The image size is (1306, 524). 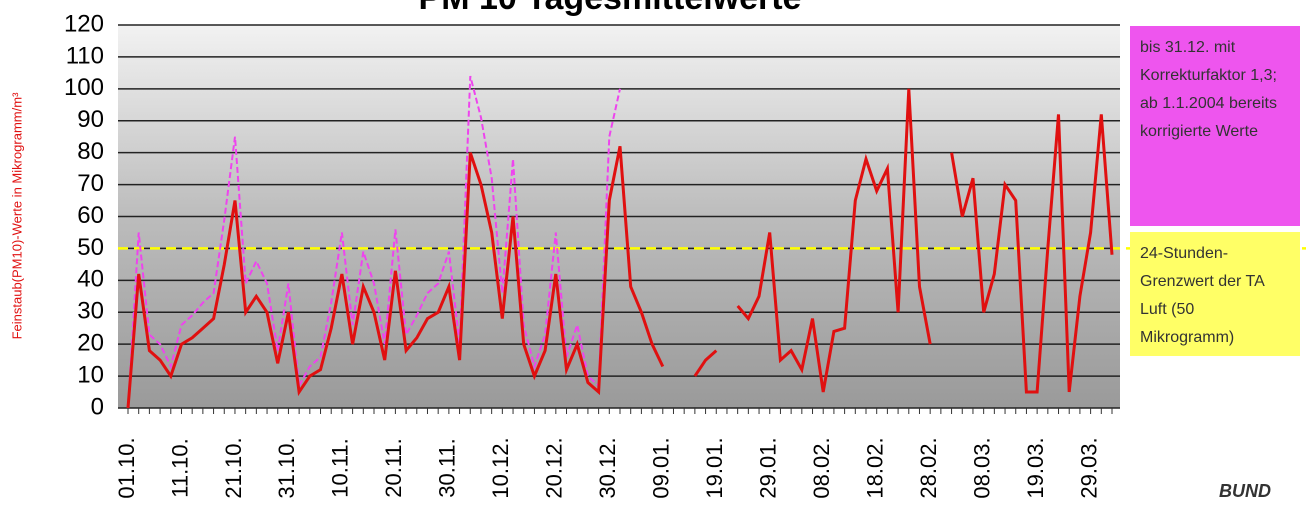 I want to click on x-tick-label: 10.12., so click(x=500, y=467).